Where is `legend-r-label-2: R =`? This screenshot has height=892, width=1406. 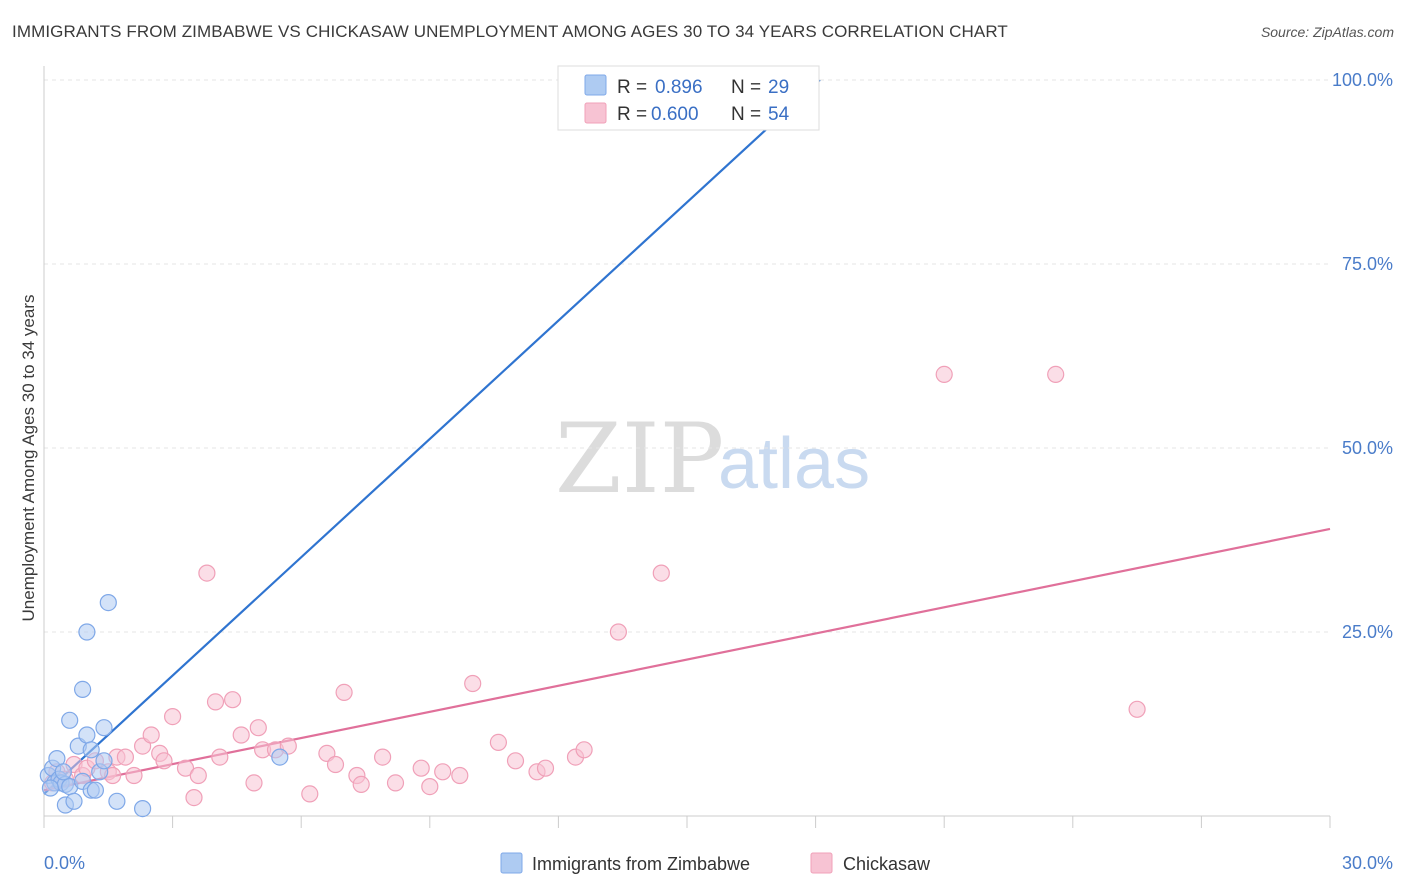 legend-r-label-2: R = is located at coordinates (632, 114).